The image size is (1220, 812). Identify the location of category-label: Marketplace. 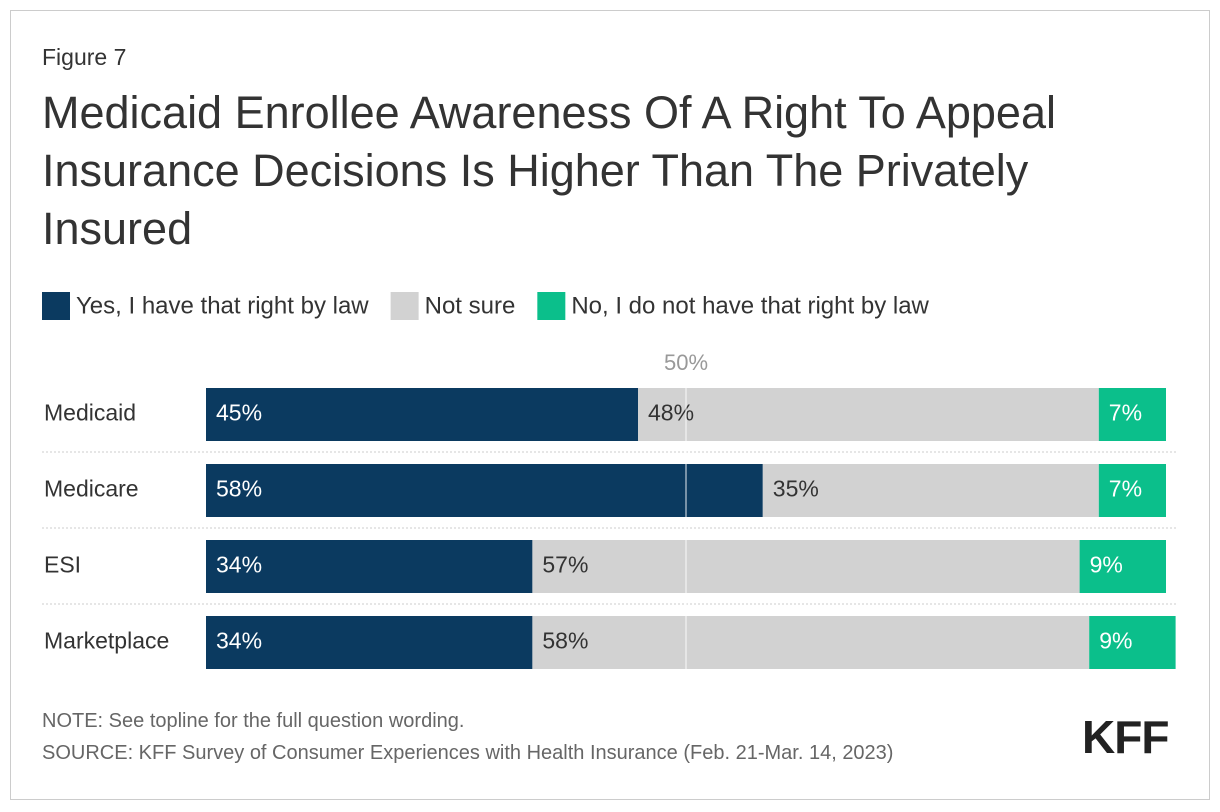
(106, 641).